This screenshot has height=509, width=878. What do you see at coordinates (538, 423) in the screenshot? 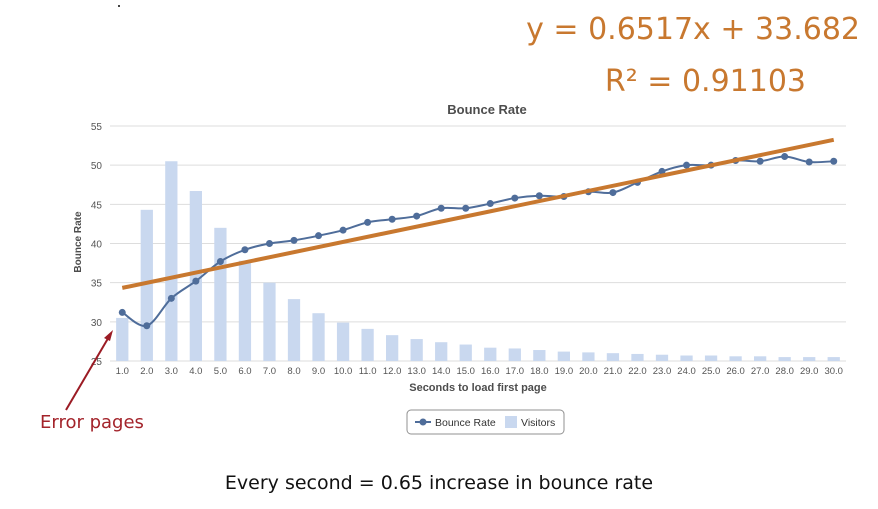
I see `legend-item-visitors: Visitors` at bounding box center [538, 423].